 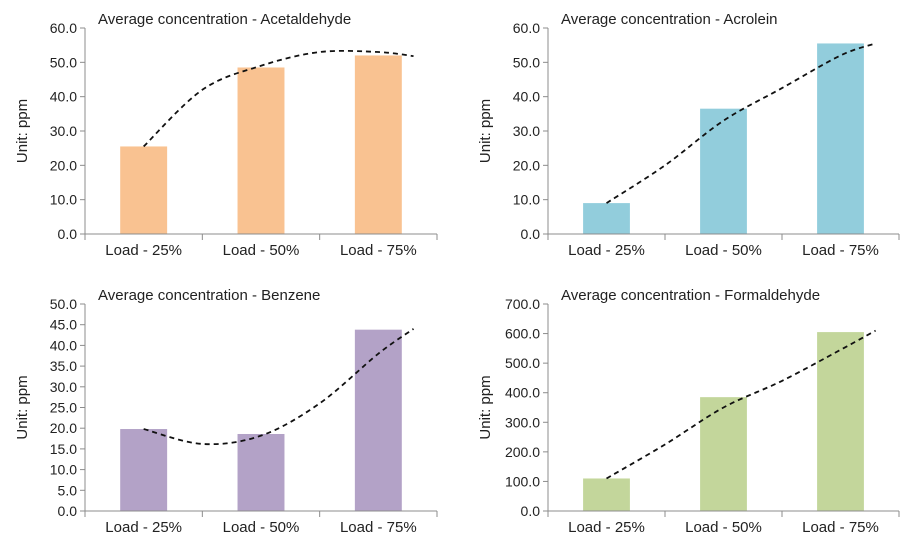 I want to click on chart-title: Average concentration - Formaldehyde, so click(x=690, y=295).